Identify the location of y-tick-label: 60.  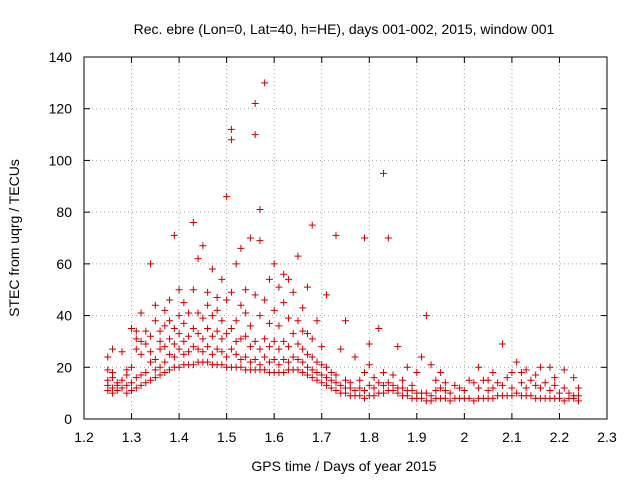
(64, 264).